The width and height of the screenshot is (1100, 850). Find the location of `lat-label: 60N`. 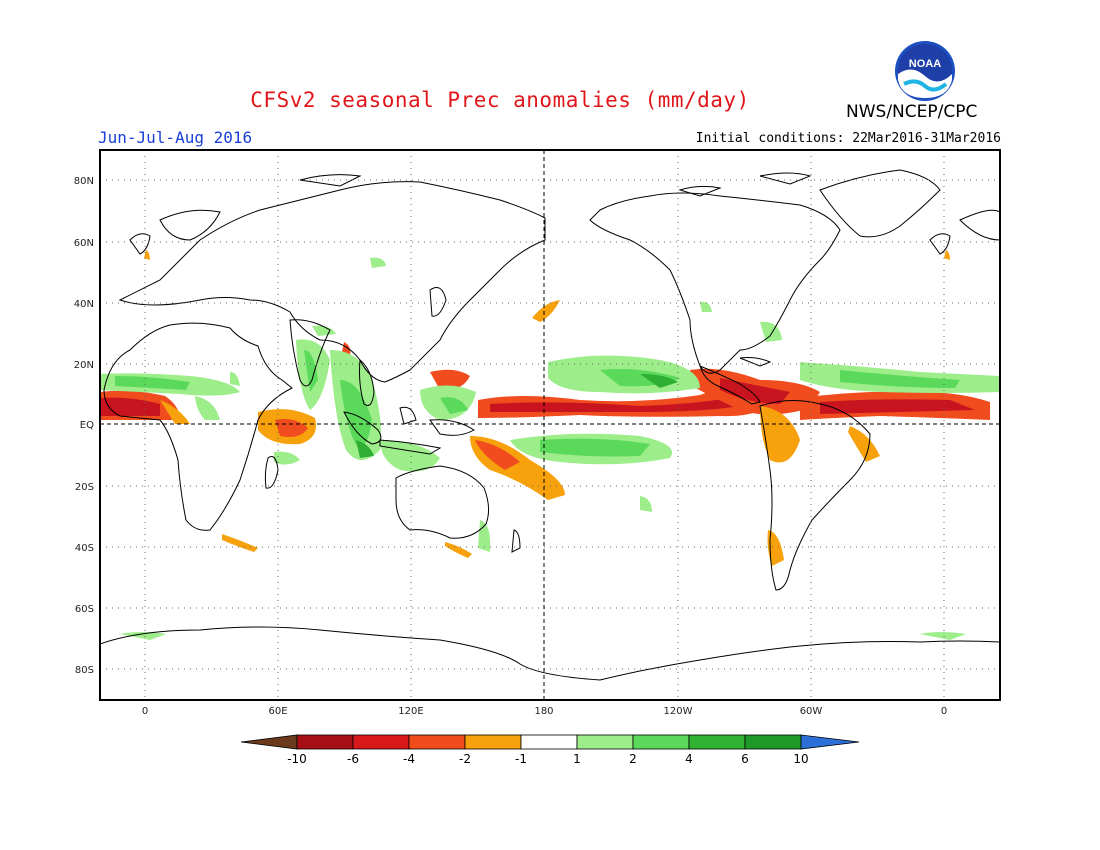

lat-label: 60N is located at coordinates (84, 243).